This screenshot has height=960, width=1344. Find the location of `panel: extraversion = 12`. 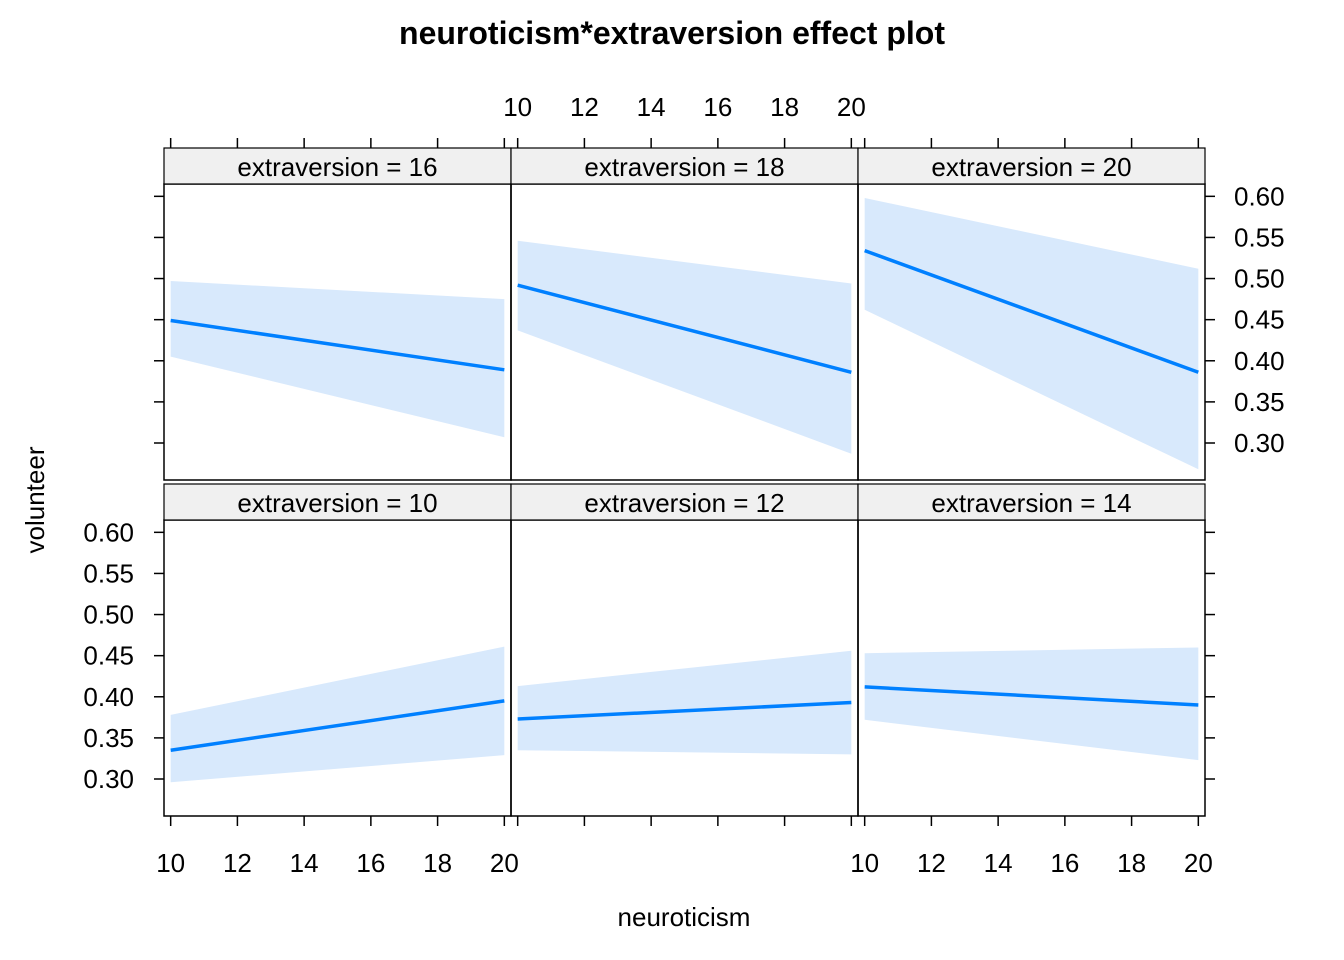

panel: extraversion = 12 is located at coordinates (684, 650).